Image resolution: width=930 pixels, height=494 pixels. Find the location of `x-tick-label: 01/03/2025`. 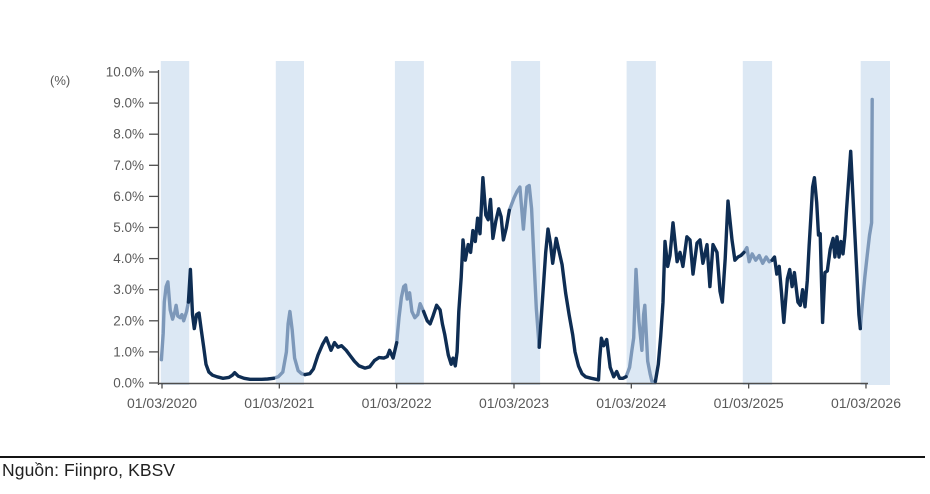

x-tick-label: 01/03/2025 is located at coordinates (749, 403).